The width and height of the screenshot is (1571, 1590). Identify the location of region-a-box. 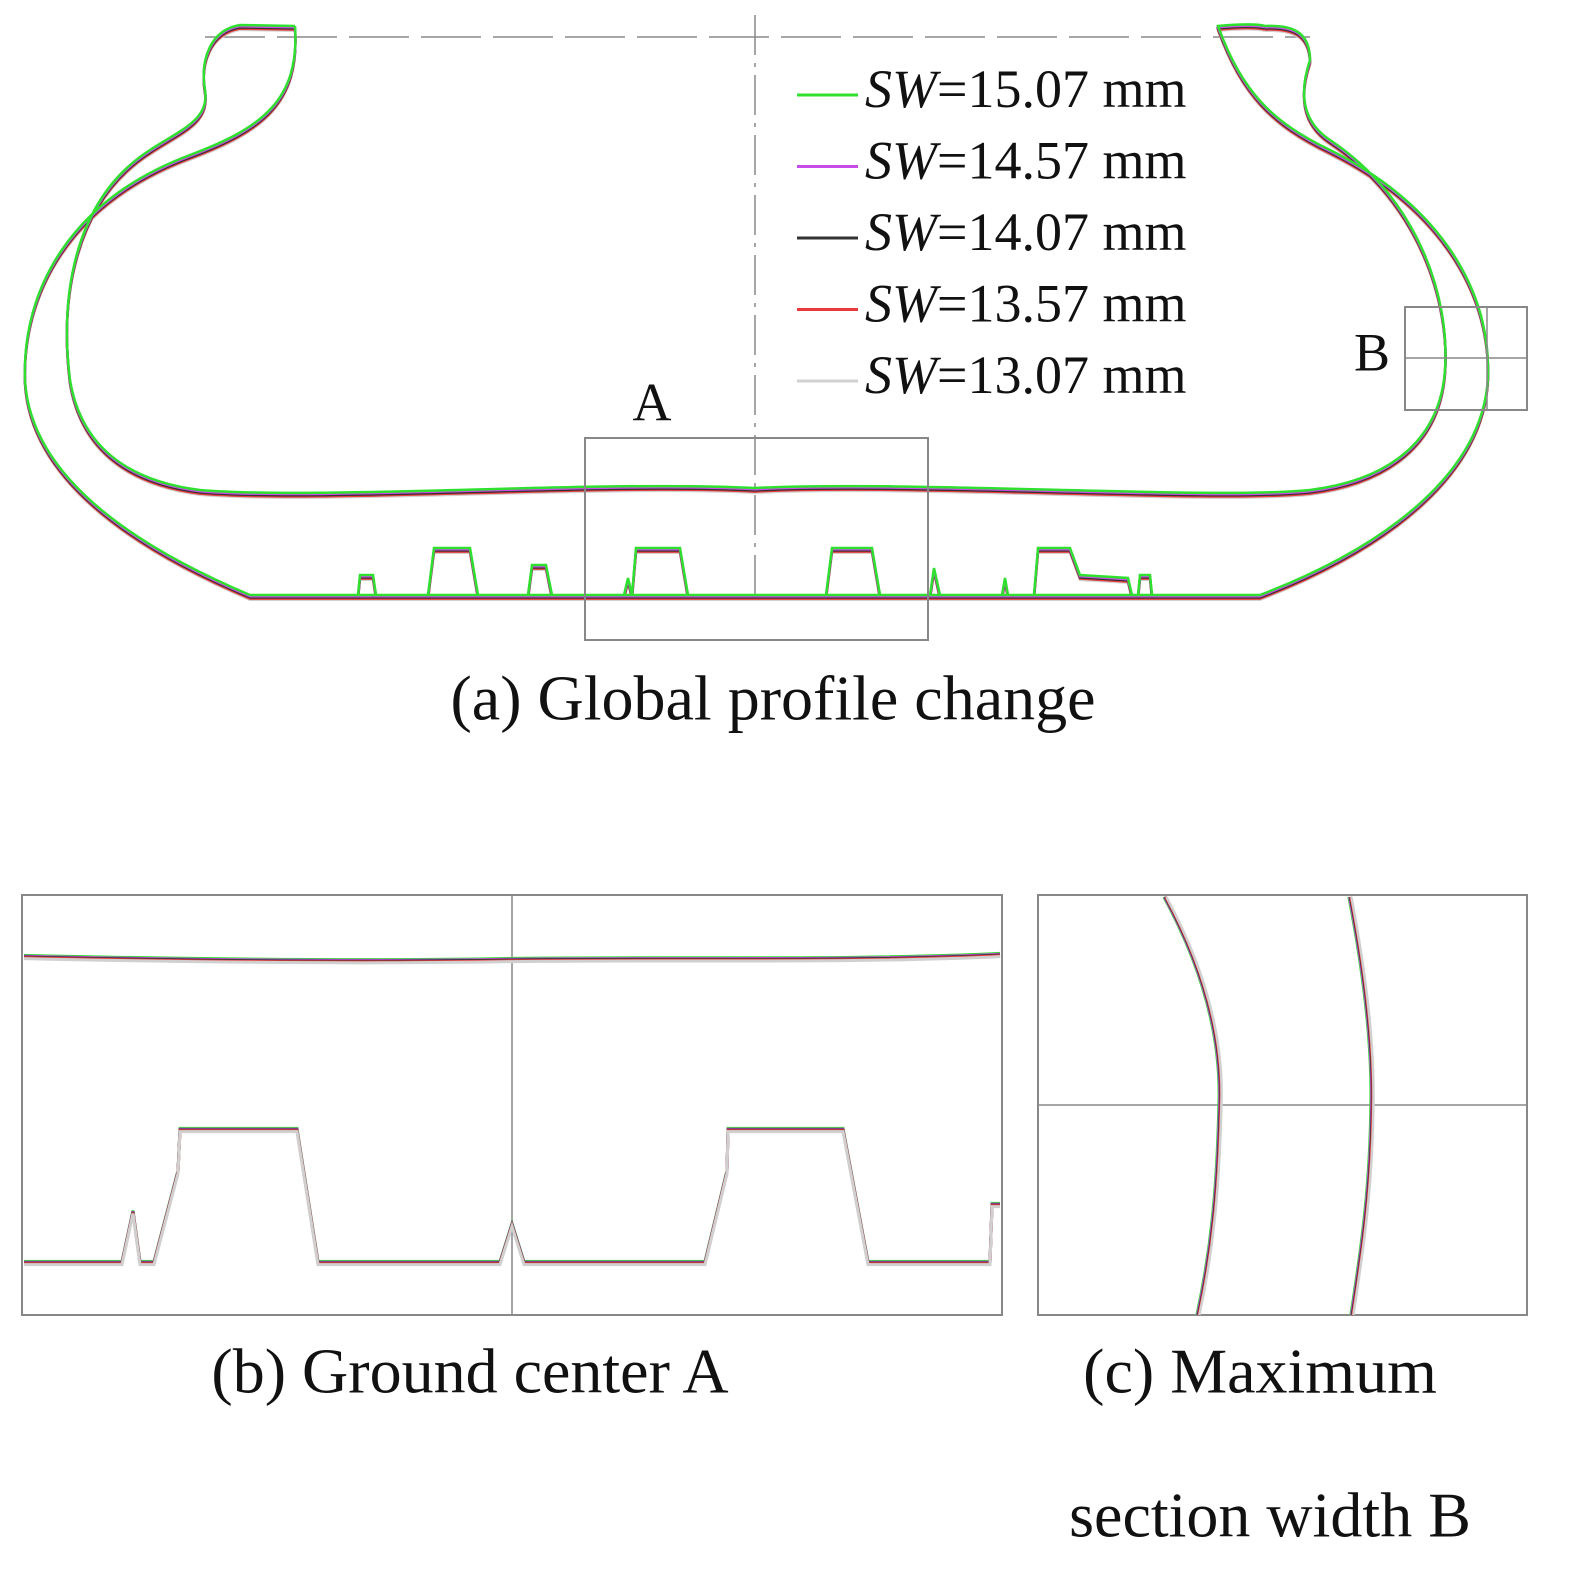
(756, 539).